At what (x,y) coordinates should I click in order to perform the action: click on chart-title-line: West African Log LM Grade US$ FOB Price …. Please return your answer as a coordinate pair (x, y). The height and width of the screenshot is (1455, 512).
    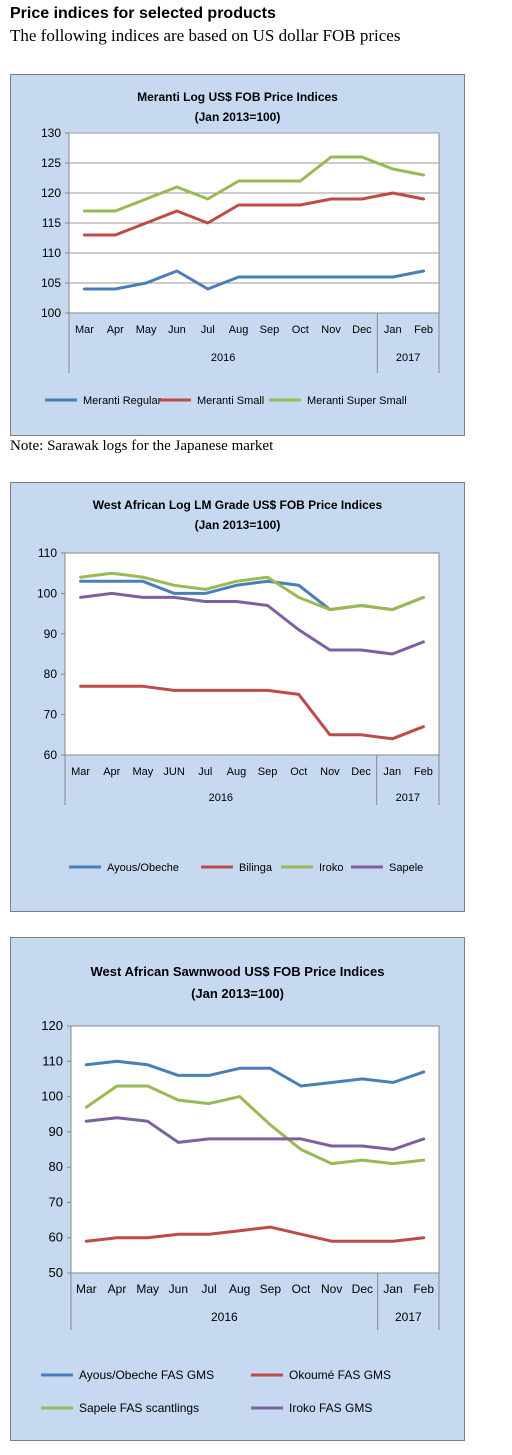
    Looking at the image, I should click on (238, 505).